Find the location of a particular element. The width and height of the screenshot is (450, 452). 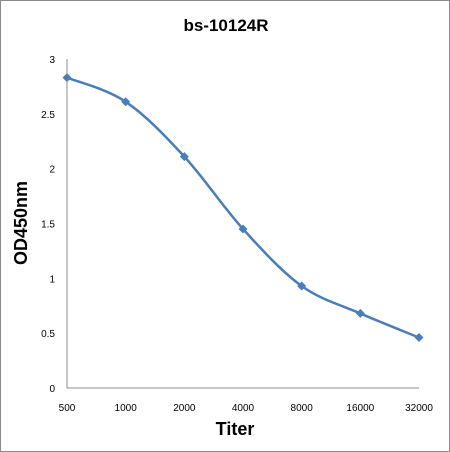

y-tick-labels: 0 0.5 1 1.5 2 2.5 3 is located at coordinates (48, 225).